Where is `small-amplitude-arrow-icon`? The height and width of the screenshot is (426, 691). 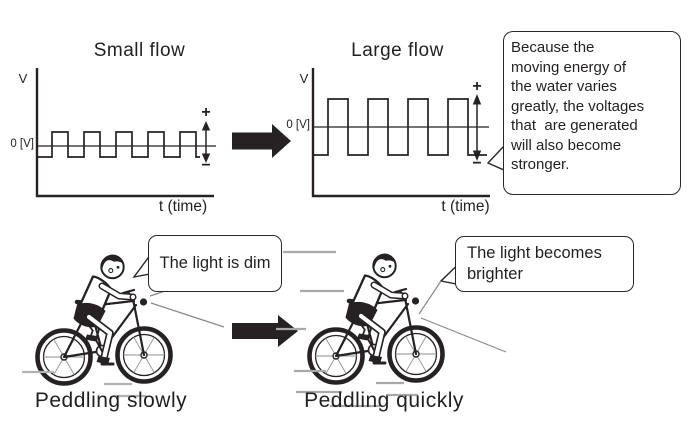
small-amplitude-arrow-icon is located at coordinates (206, 142).